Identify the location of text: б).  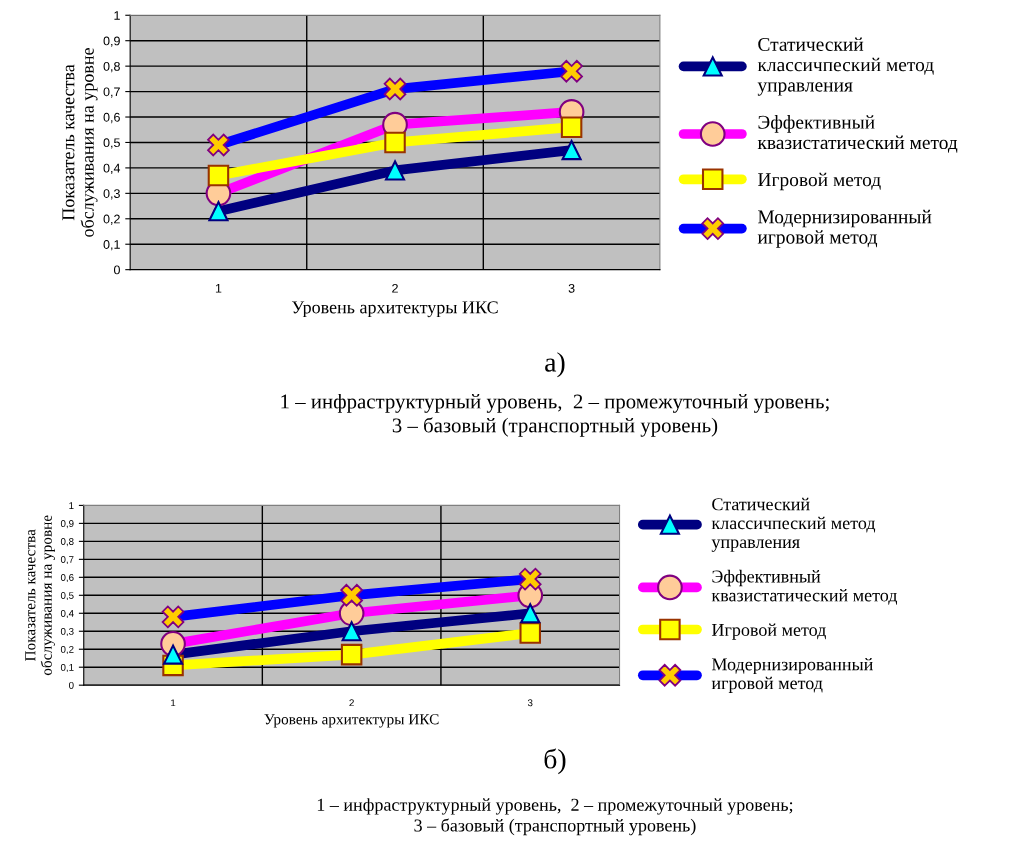
(555, 761).